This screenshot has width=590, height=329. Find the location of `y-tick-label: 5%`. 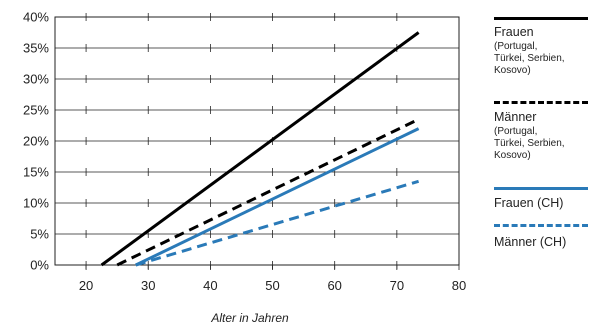

y-tick-label: 5% is located at coordinates (39, 234).